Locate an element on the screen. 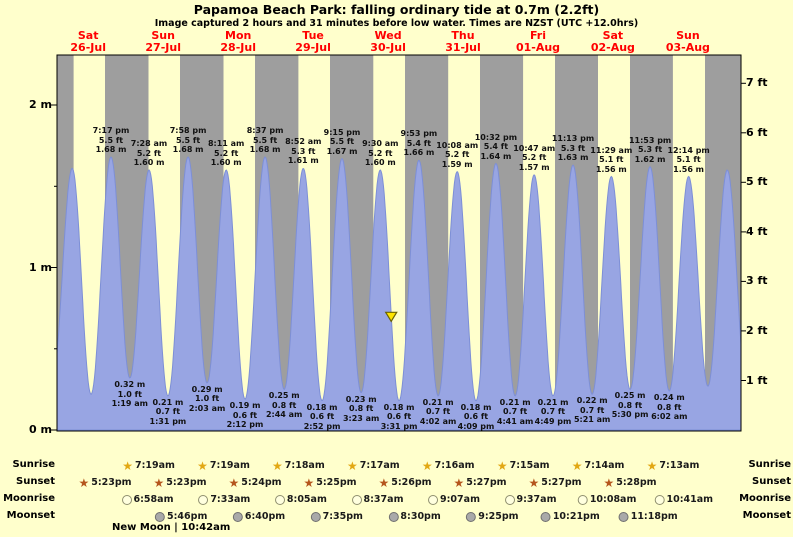  astro-time: 10:08am is located at coordinates (613, 499).